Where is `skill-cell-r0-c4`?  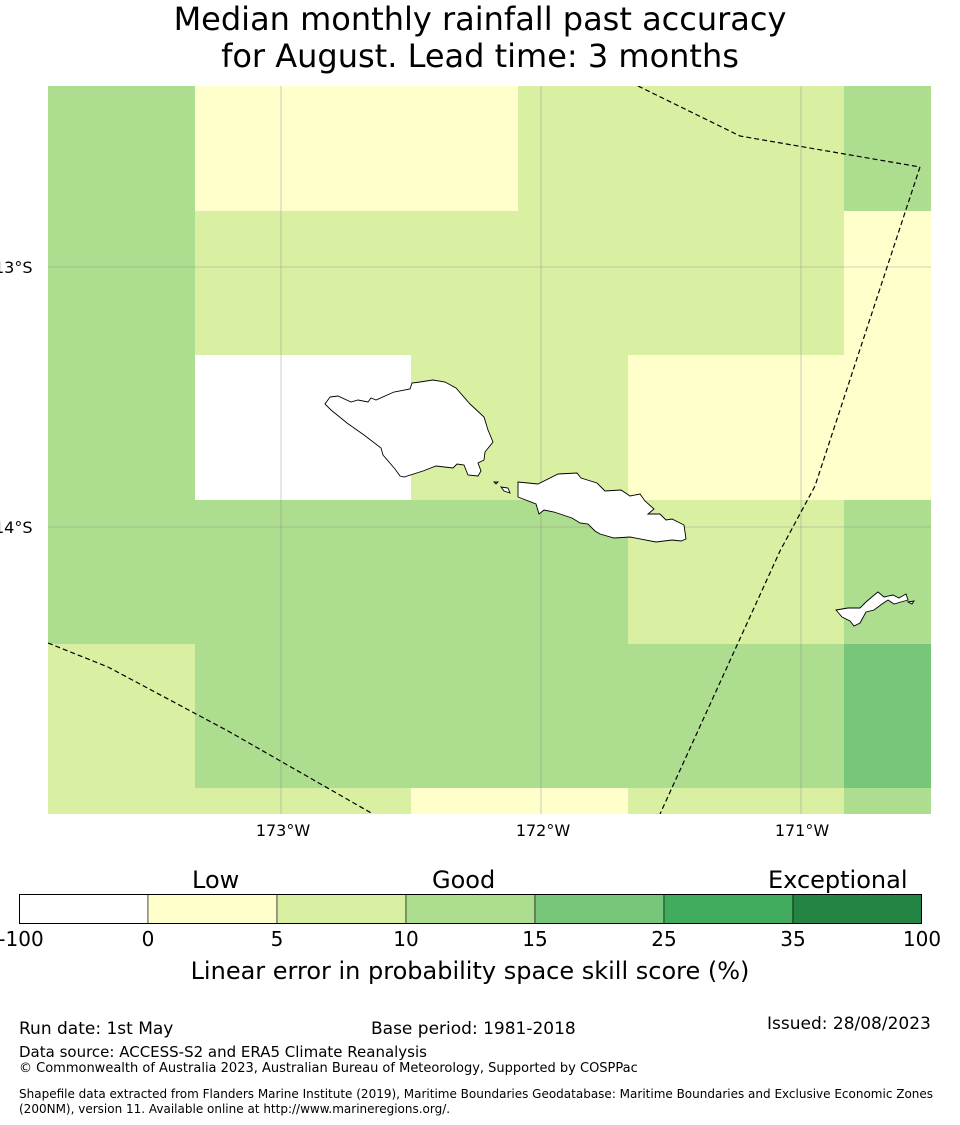
skill-cell-r0-c4 is located at coordinates (683, 149).